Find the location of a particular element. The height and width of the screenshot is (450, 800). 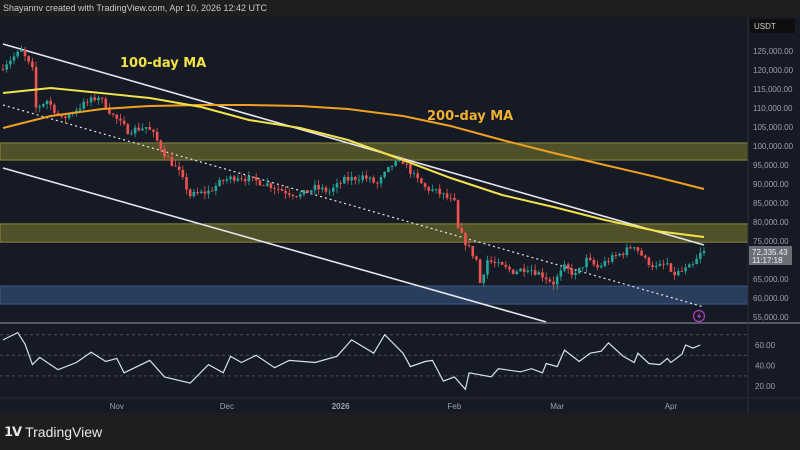

price-tick-label: 95,000.00 is located at coordinates (771, 165).